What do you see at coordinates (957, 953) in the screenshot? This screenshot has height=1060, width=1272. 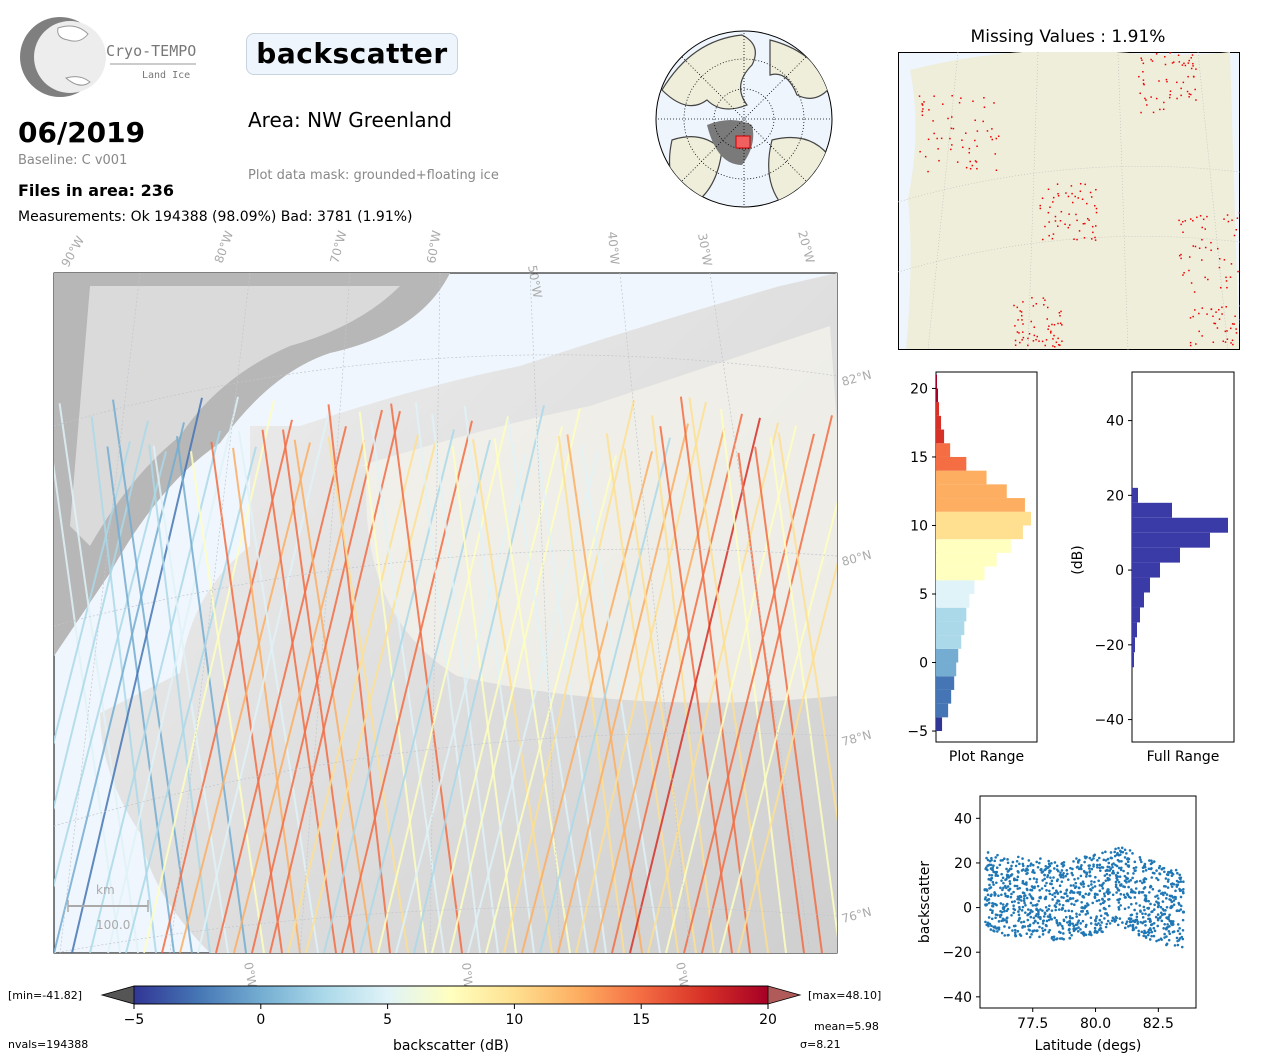 I see `scatter-ytick-label: −20` at bounding box center [957, 953].